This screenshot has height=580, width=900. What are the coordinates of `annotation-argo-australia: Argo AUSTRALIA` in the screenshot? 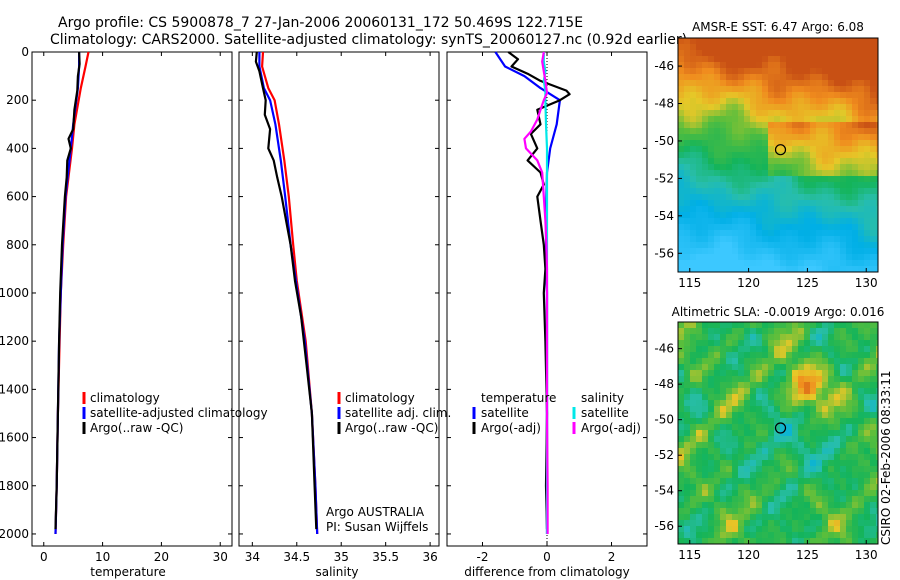 It's located at (375, 512).